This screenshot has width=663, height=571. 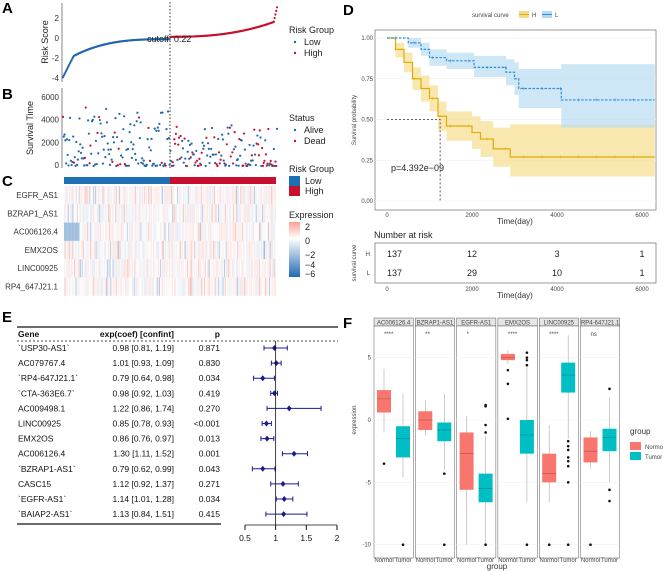 What do you see at coordinates (485, 561) in the screenshot?
I see `x-tick: Tumor` at bounding box center [485, 561].